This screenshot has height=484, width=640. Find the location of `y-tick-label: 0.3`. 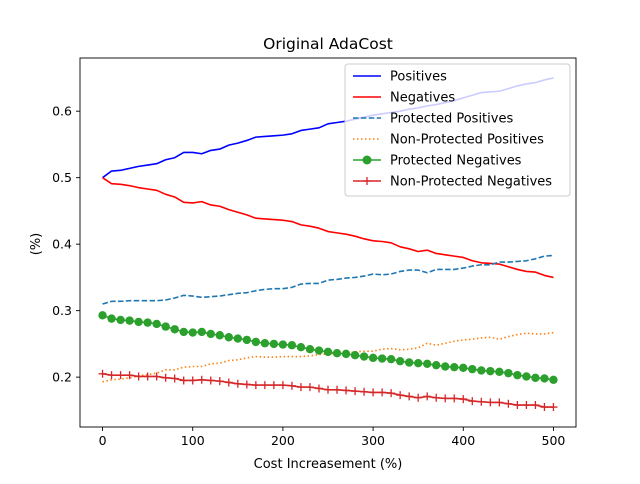

y-tick-label: 0.3 is located at coordinates (62, 310).